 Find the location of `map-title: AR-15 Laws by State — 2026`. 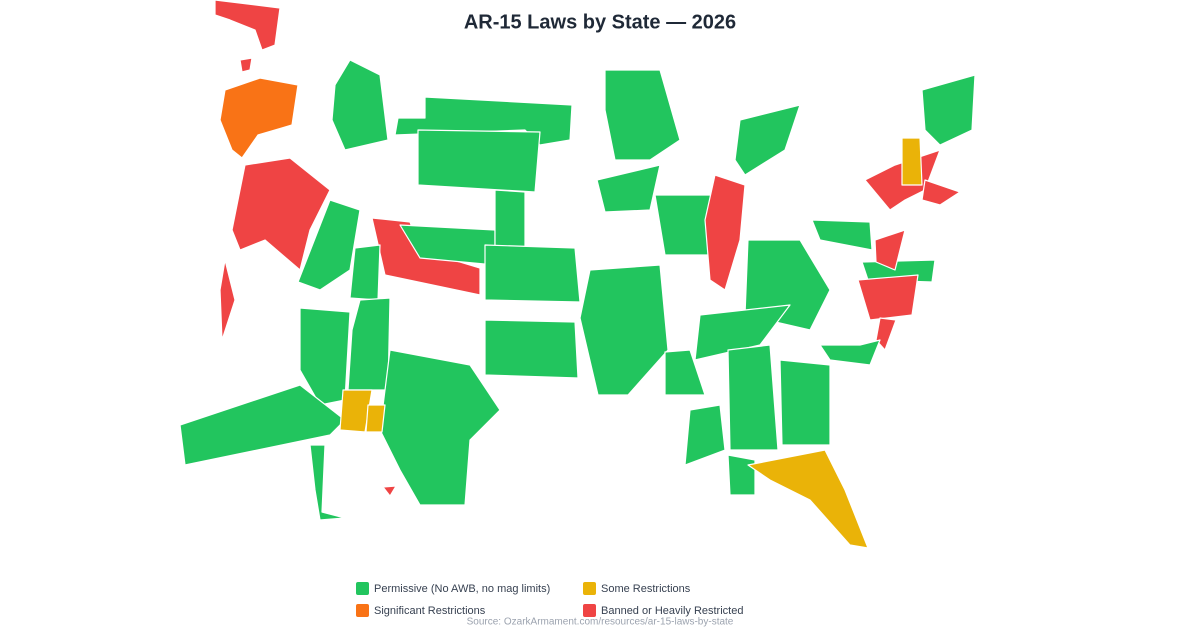

map-title: AR-15 Laws by State — 2026 is located at coordinates (600, 22).